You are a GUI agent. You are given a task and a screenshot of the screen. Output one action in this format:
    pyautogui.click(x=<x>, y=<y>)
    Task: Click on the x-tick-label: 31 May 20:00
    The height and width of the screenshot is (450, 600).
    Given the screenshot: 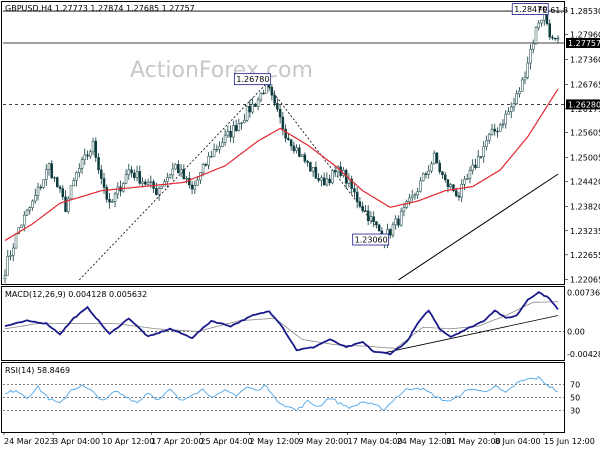 What is the action you would take?
    pyautogui.click(x=473, y=441)
    